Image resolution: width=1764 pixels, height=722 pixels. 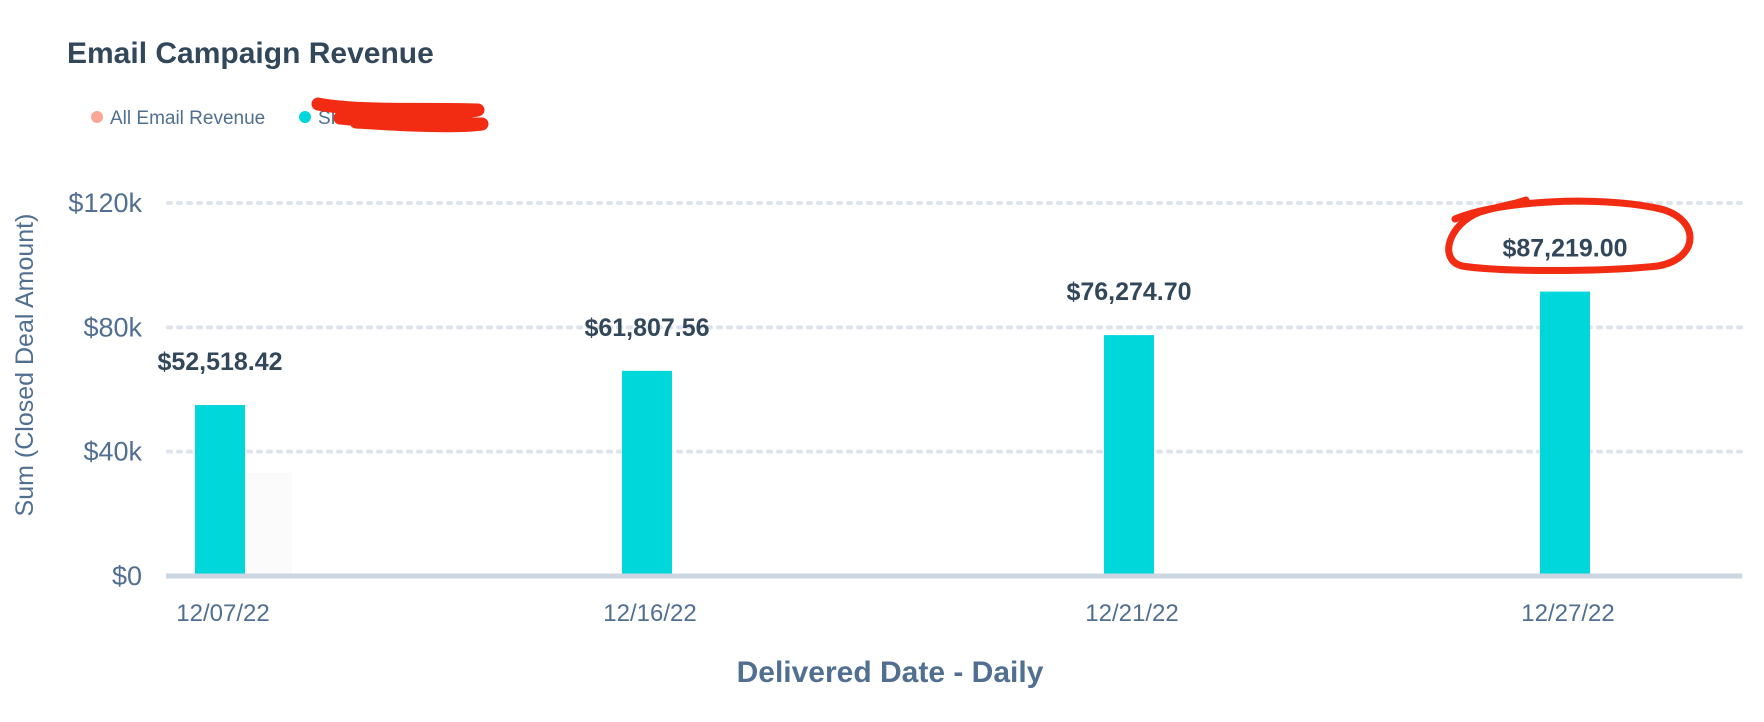 What do you see at coordinates (250, 53) in the screenshot?
I see `chart-title: Email Campaign Revenue` at bounding box center [250, 53].